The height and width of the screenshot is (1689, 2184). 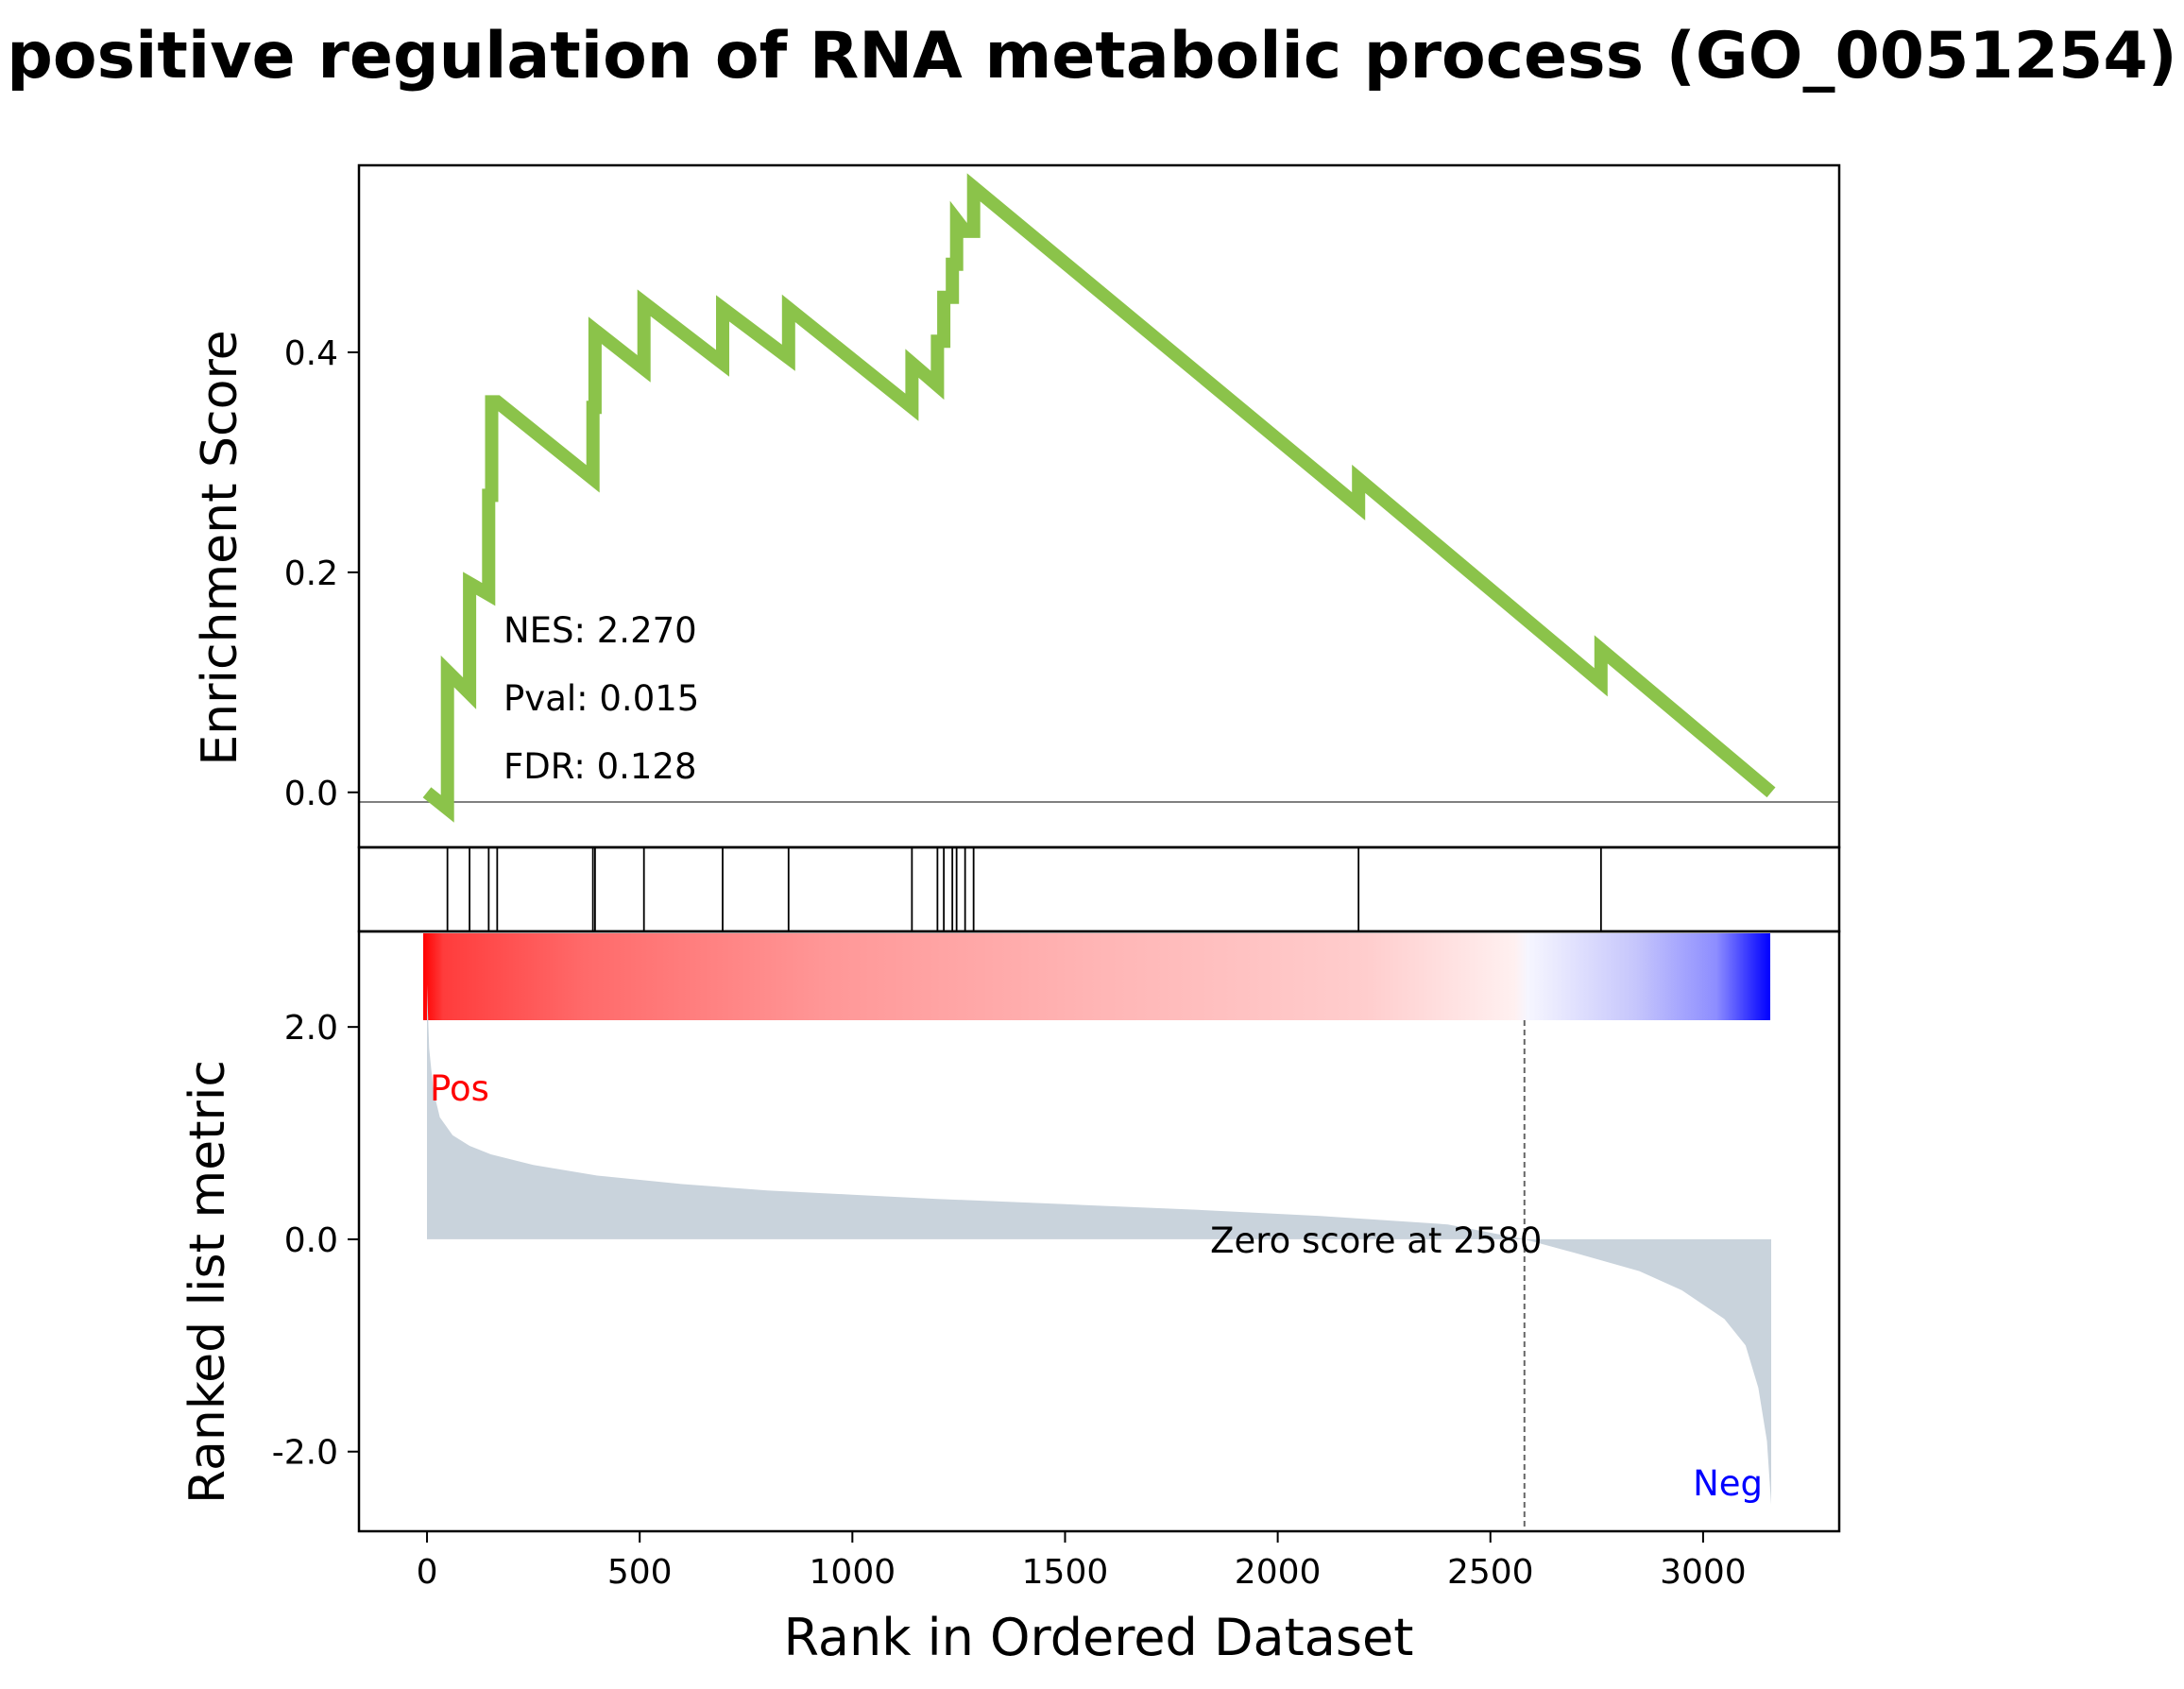 What do you see at coordinates (1099, 1637) in the screenshot?
I see `x-axis-label: Rank in Ordered Dataset` at bounding box center [1099, 1637].